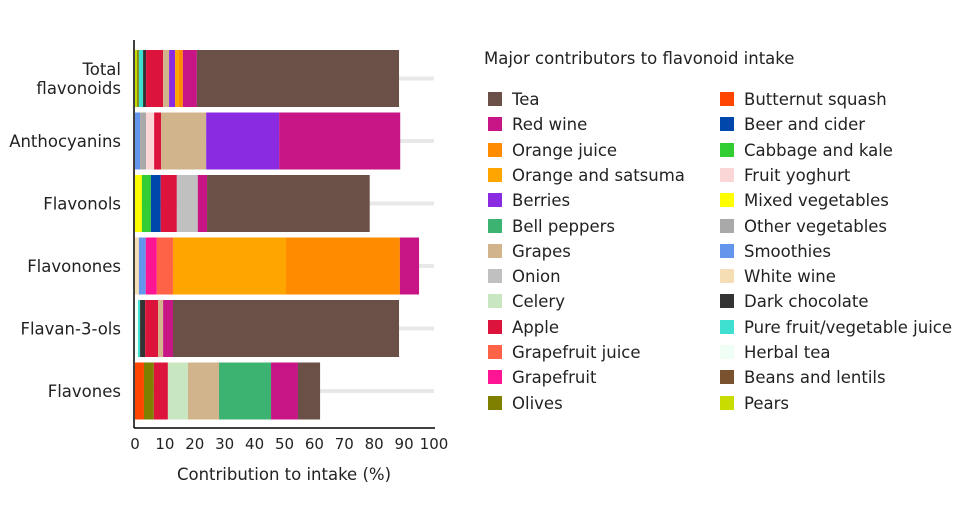  I want to click on bar-segment-onion, so click(187, 203).